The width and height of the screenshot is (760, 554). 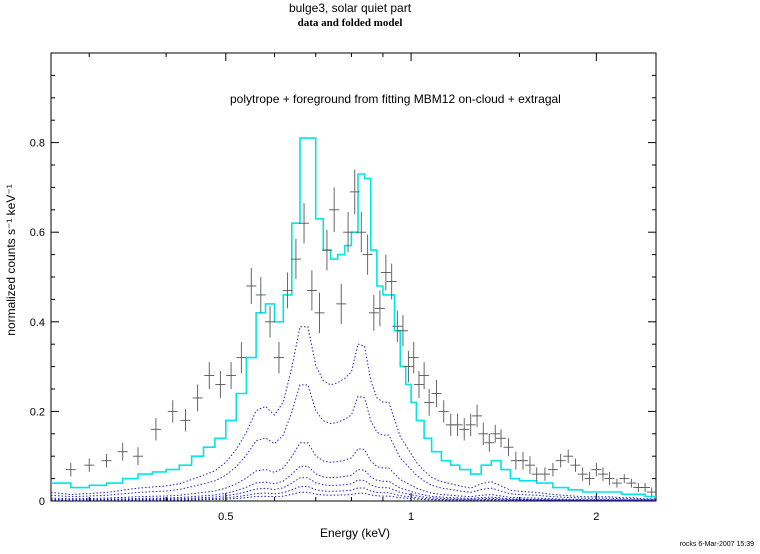 I want to click on x-axis-label: Energy (keV), so click(x=355, y=533).